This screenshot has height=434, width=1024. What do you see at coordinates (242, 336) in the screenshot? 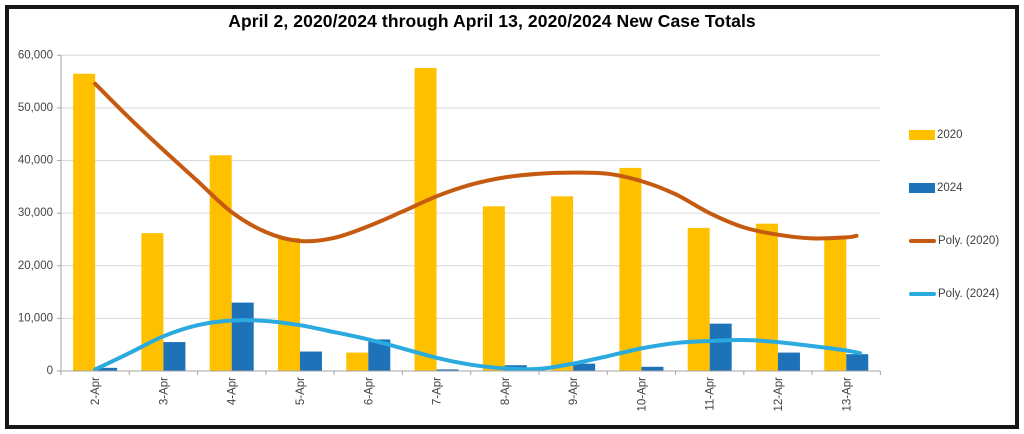
I see `bar-2024-4-Apr` at bounding box center [242, 336].